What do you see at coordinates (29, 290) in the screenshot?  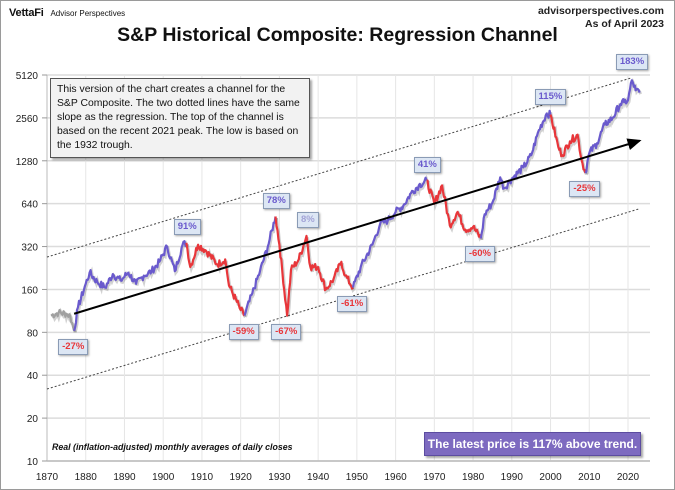 I see `y-tick-label: 160` at bounding box center [29, 290].